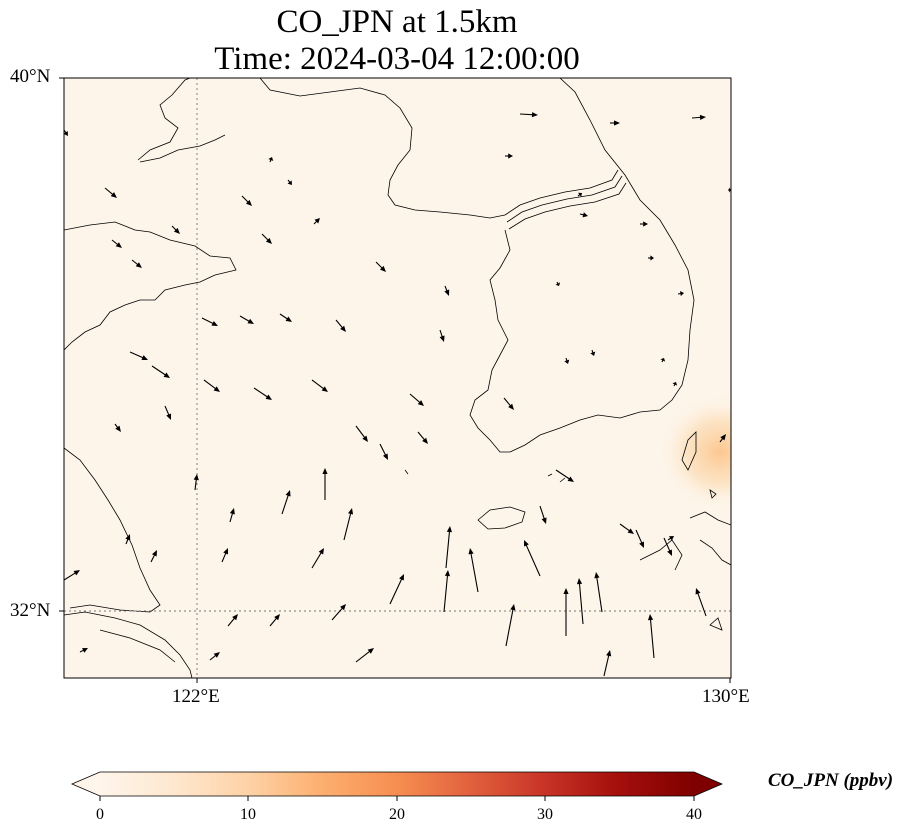 The image size is (915, 836). I want to click on lat-label-40n: 40°N, so click(30, 76).